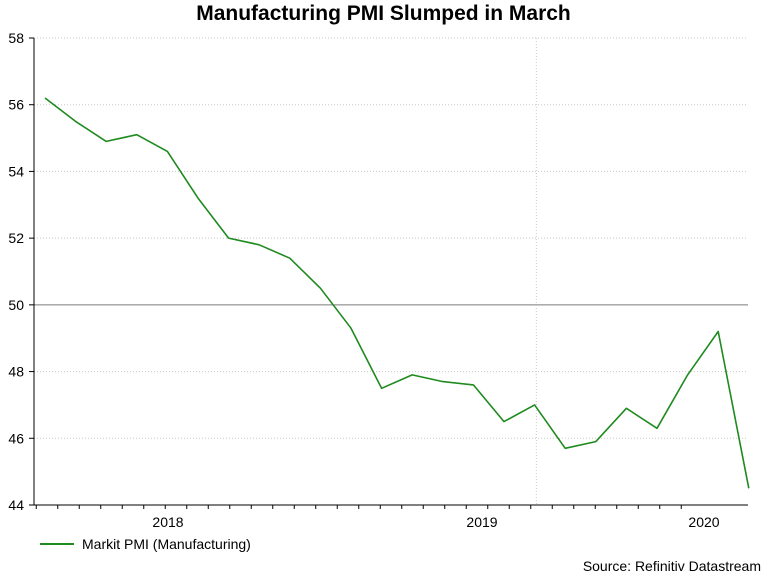 This screenshot has width=767, height=575. What do you see at coordinates (16, 105) in the screenshot?
I see `y-tick-label: 56` at bounding box center [16, 105].